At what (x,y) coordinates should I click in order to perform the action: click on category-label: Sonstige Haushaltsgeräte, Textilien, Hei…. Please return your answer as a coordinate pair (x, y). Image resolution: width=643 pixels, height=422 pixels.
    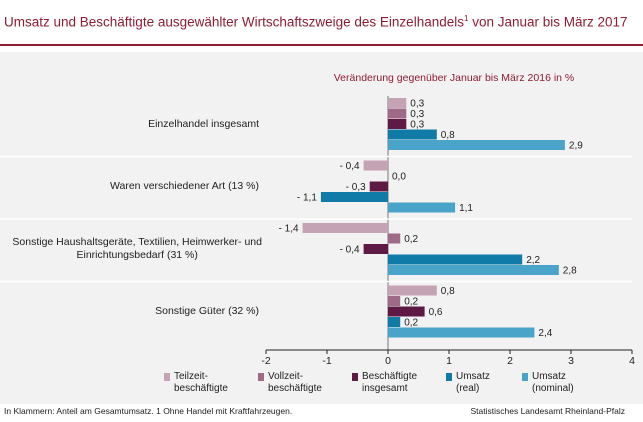
    Looking at the image, I should click on (137, 249).